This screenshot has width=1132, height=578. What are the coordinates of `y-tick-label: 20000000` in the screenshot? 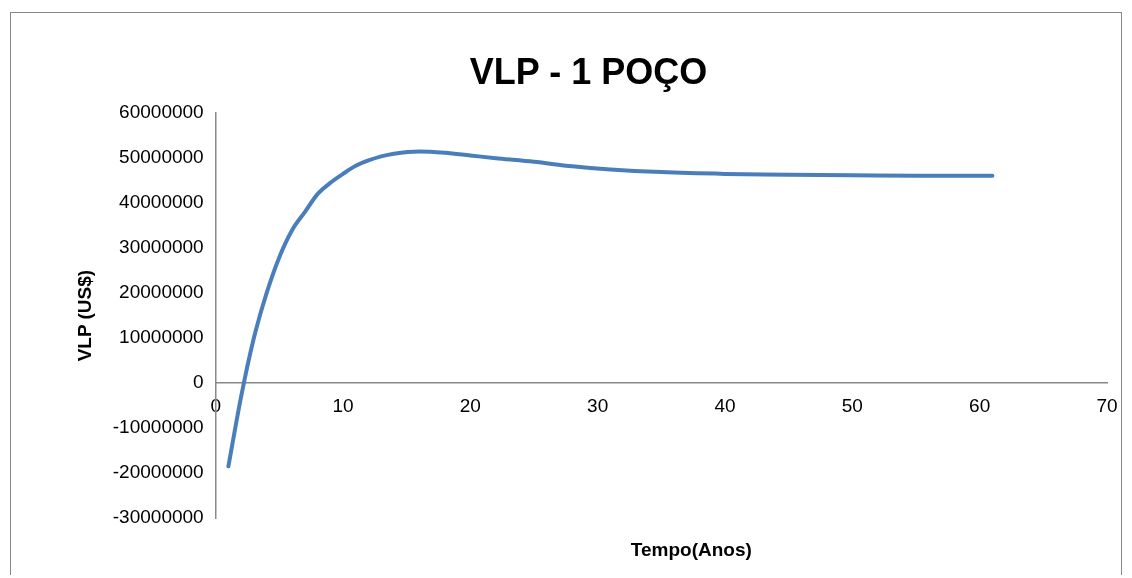 It's located at (161, 292).